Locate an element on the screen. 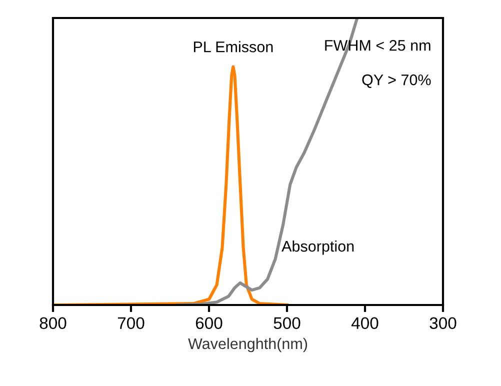 Image resolution: width=501 pixels, height=386 pixels. series-label: PL Emisson is located at coordinates (233, 46).